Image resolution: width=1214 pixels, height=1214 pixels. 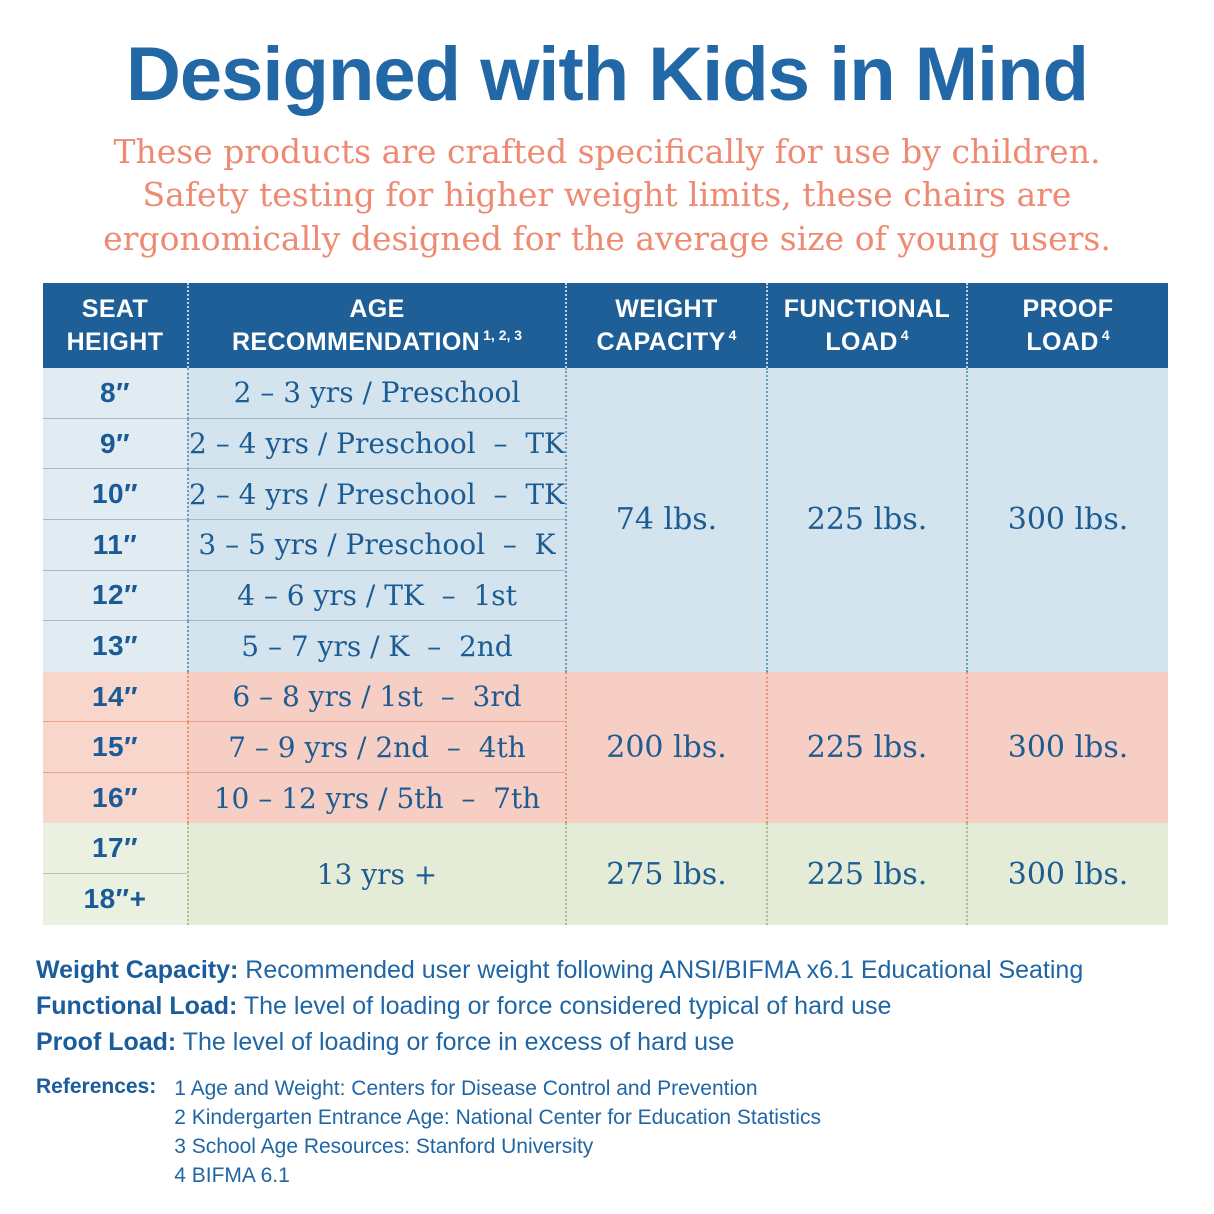 I want to click on age-value: 6 – 8 yrs / 1st – 3rd, so click(x=377, y=696).